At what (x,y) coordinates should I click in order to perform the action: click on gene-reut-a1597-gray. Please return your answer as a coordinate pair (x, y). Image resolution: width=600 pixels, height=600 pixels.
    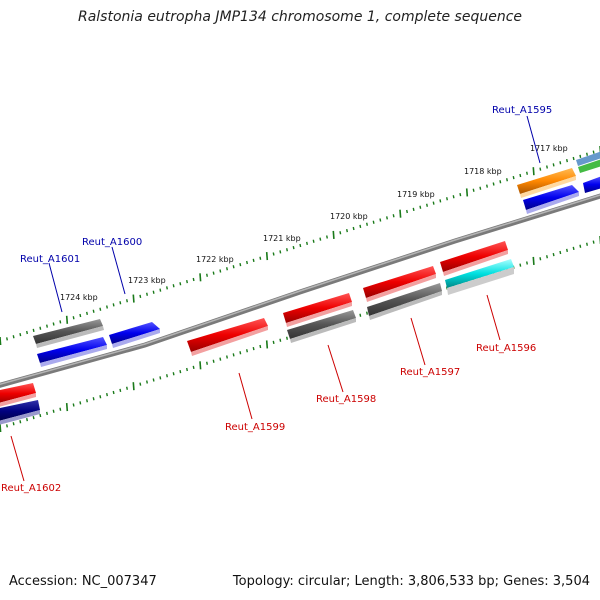
    Looking at the image, I should click on (404, 301).